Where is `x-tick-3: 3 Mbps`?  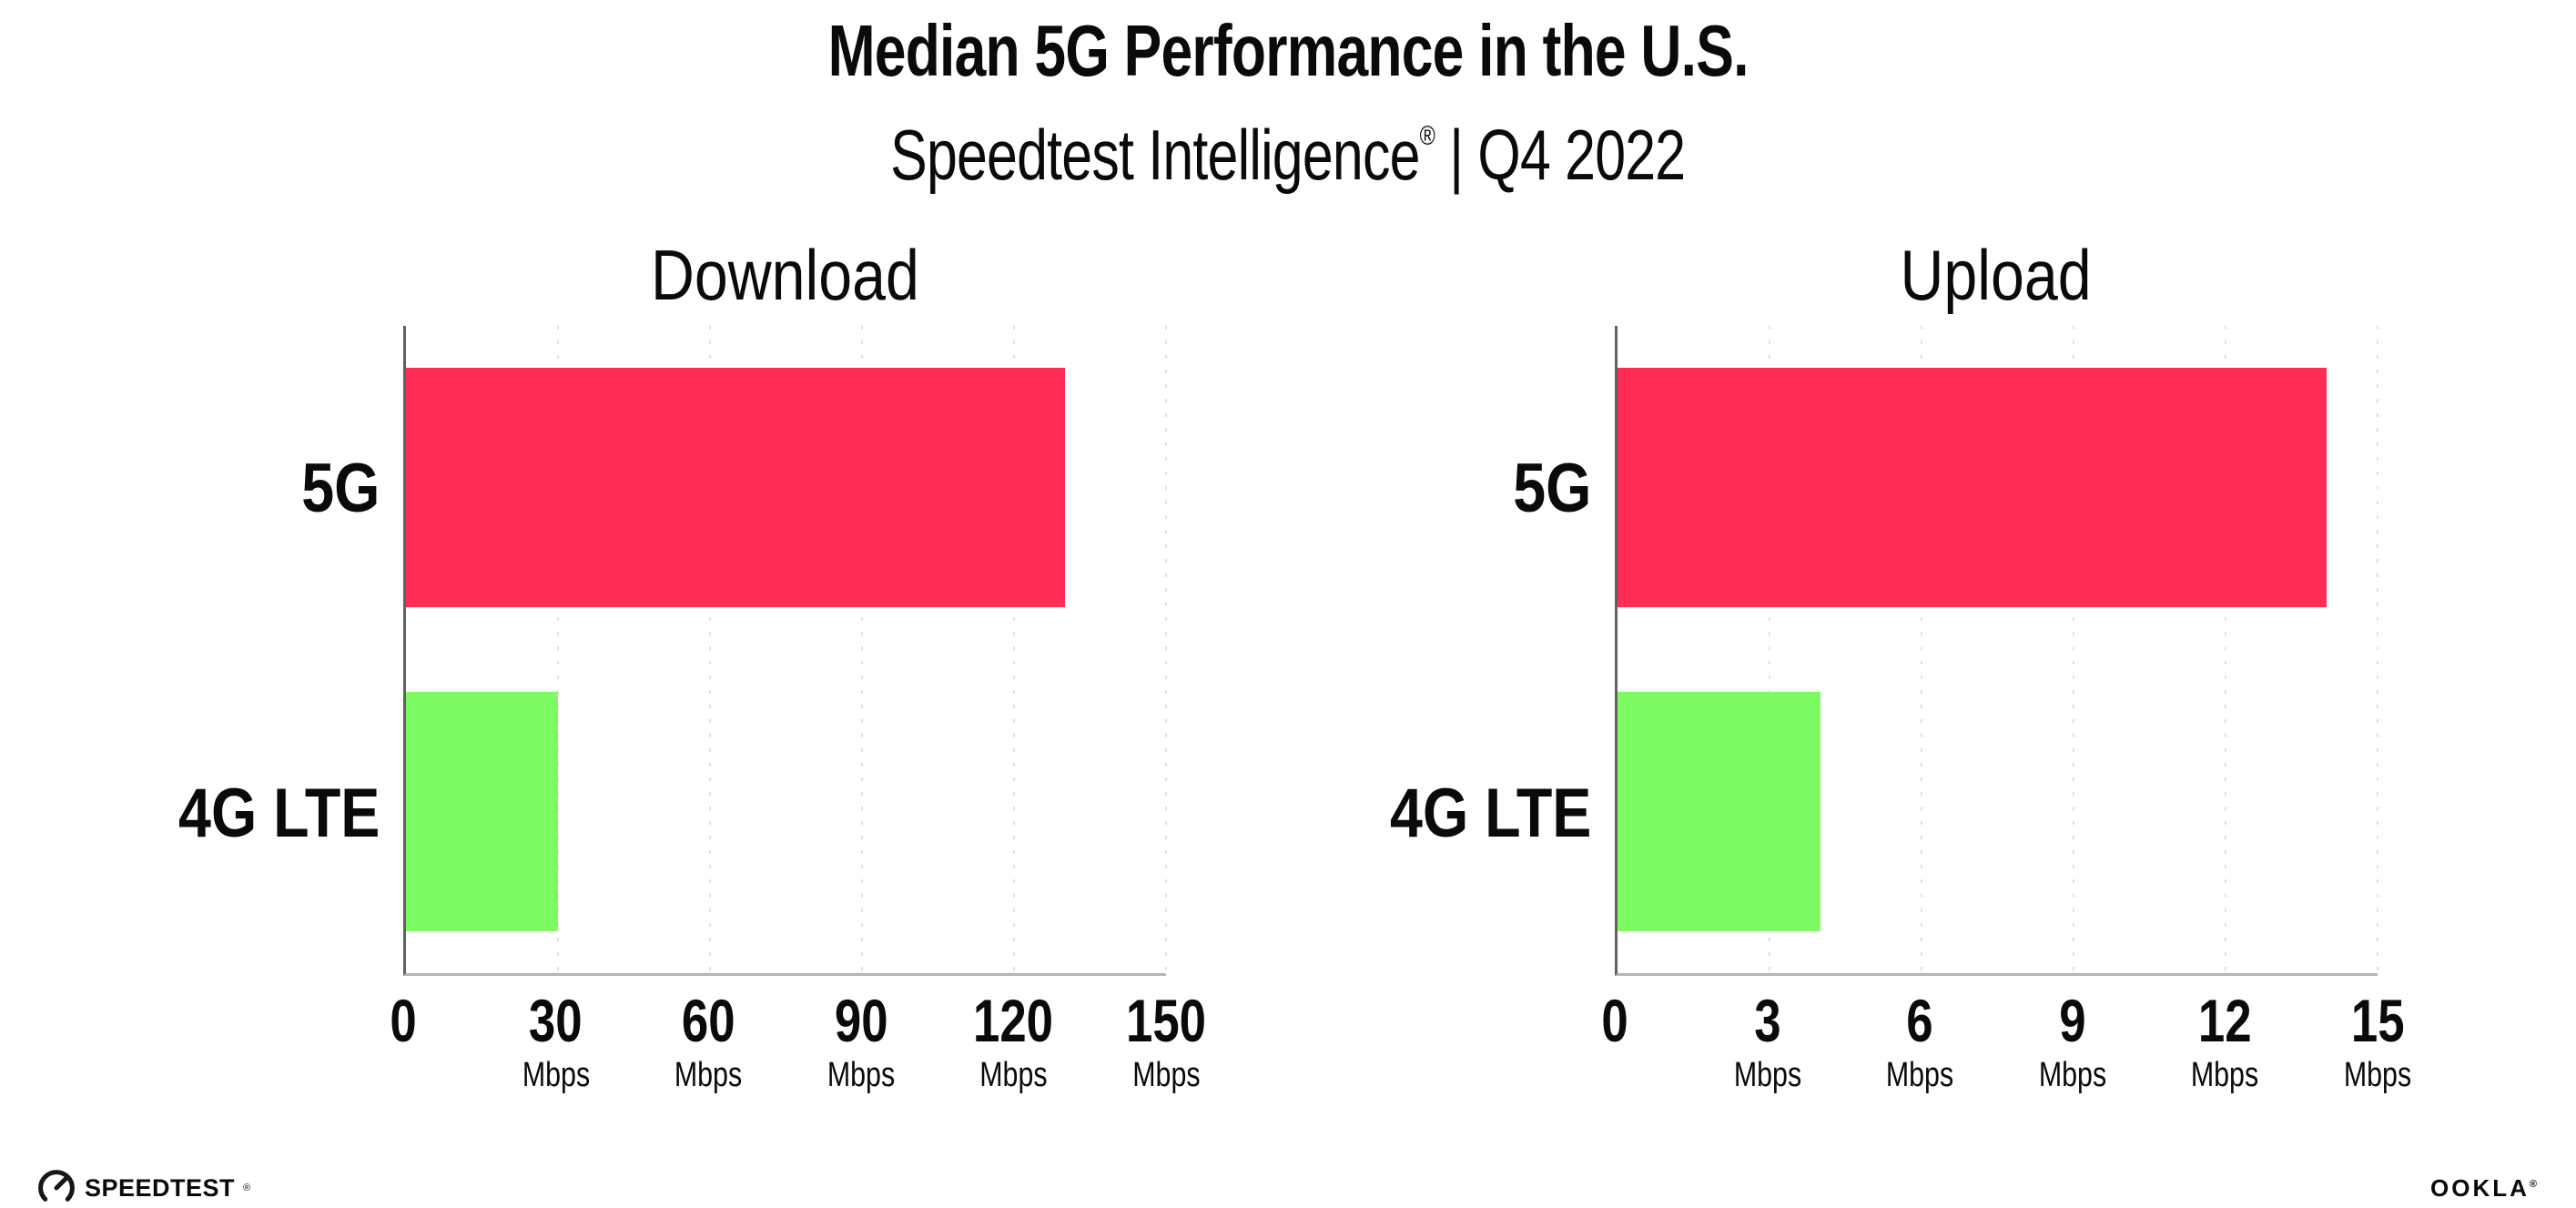
x-tick-3: 3 Mbps is located at coordinates (1767, 1043).